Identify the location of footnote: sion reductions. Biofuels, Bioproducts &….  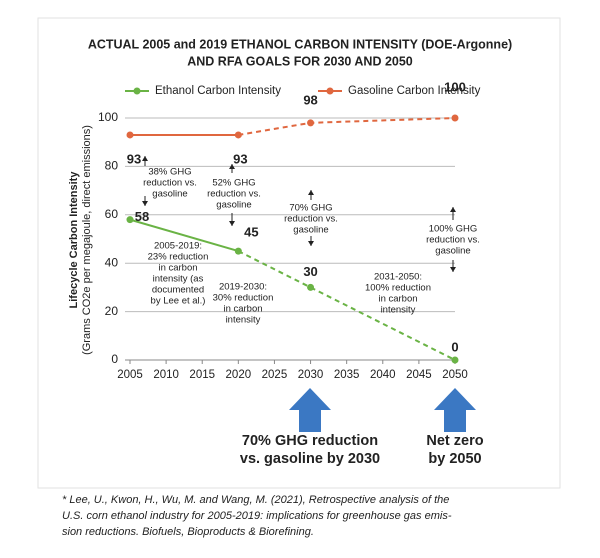
(188, 532).